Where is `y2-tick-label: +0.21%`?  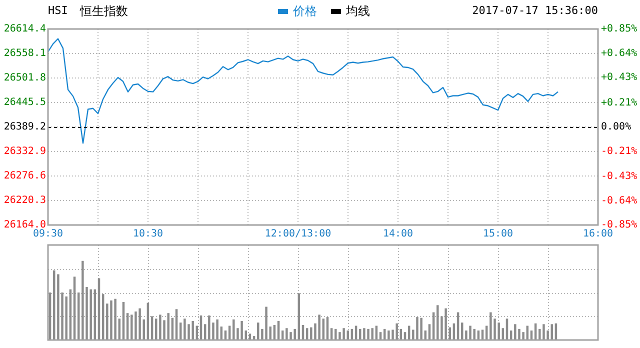
y2-tick-label: +0.21% is located at coordinates (619, 102).